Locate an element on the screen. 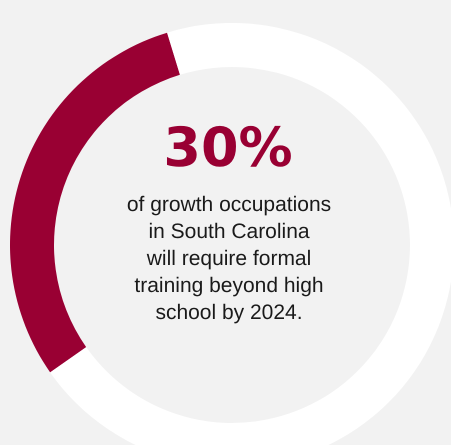 This screenshot has width=451, height=445. text: 30% is located at coordinates (228, 147).